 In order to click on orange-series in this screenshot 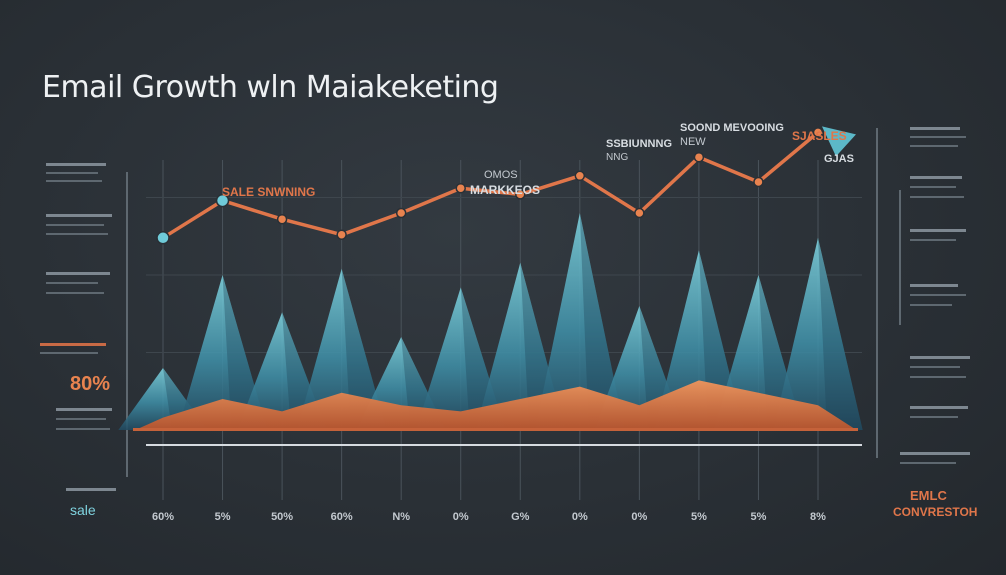, I will do `click(495, 405)`.